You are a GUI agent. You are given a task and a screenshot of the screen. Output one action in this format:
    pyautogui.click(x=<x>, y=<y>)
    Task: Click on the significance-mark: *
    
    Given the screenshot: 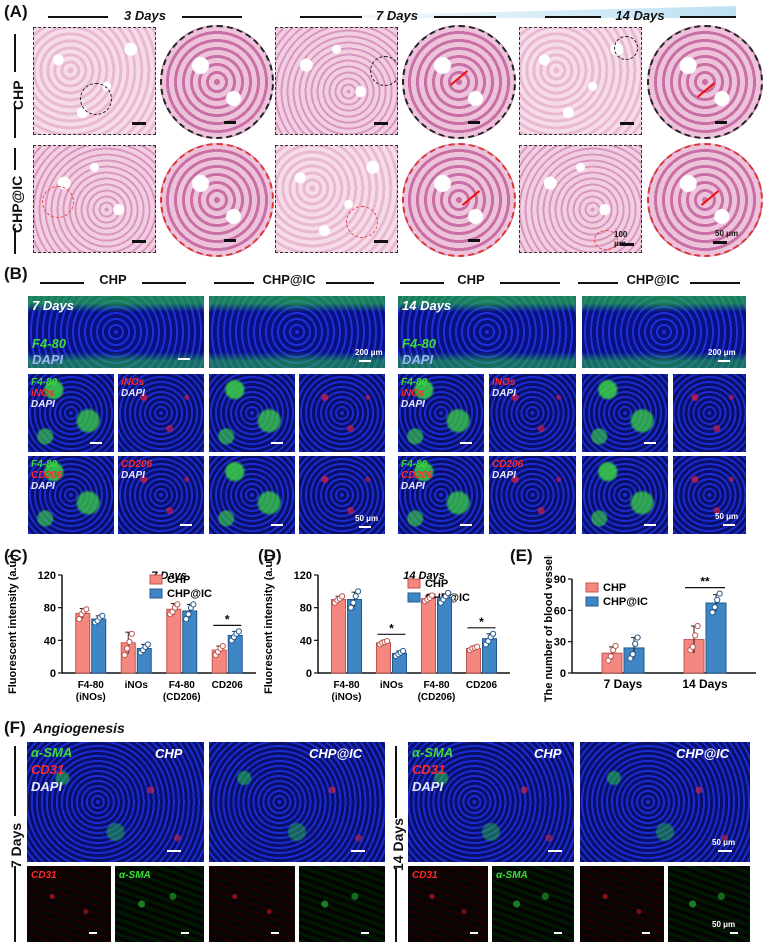 What is the action you would take?
    pyautogui.click(x=481, y=622)
    